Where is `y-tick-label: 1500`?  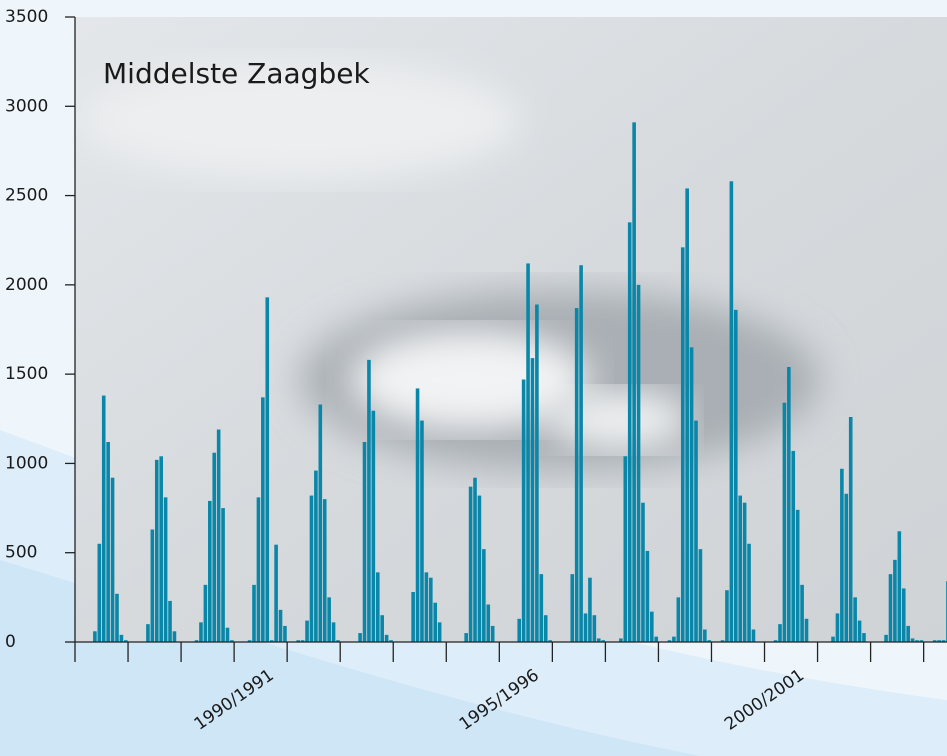 y-tick-label: 1500 is located at coordinates (26, 374).